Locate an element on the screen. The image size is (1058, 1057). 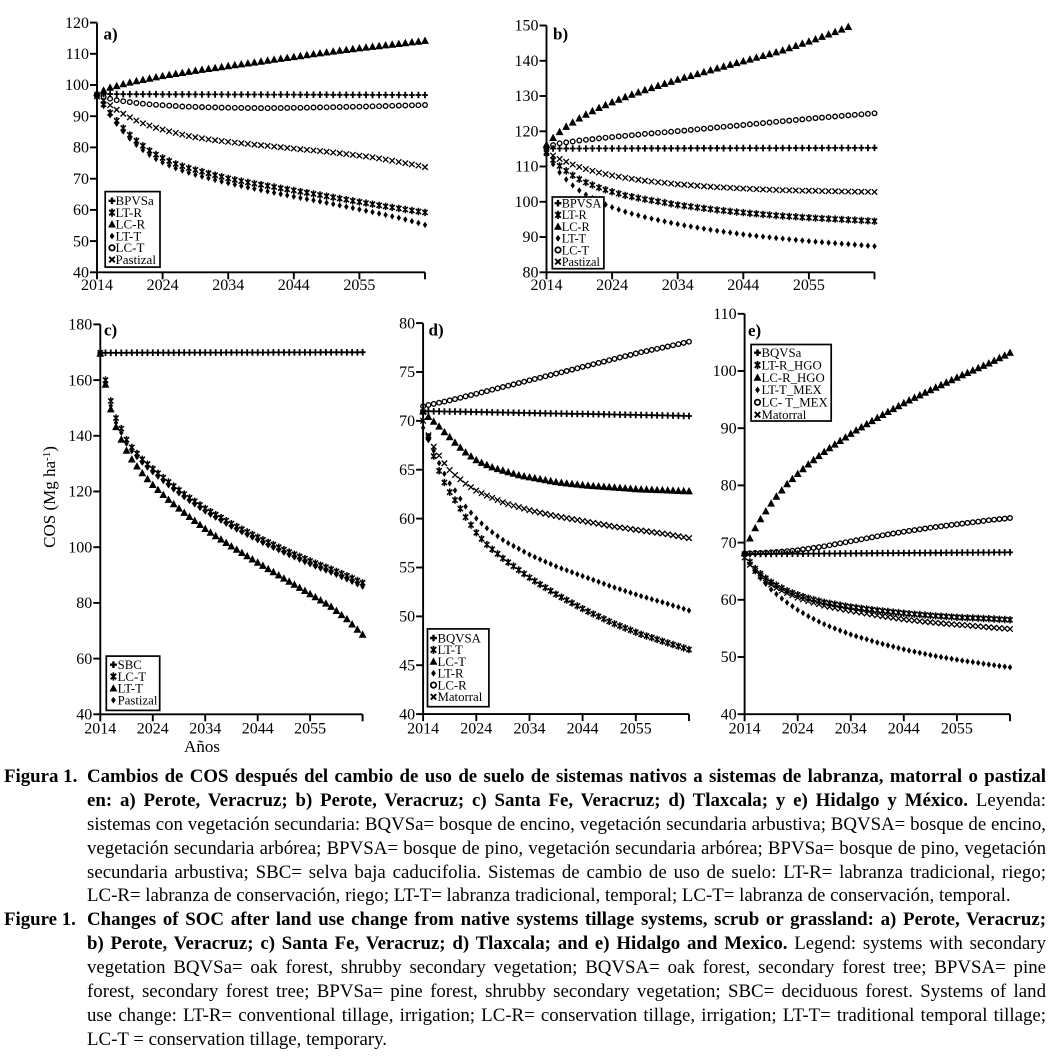
svg-text: 130 is located at coordinates (527, 96).